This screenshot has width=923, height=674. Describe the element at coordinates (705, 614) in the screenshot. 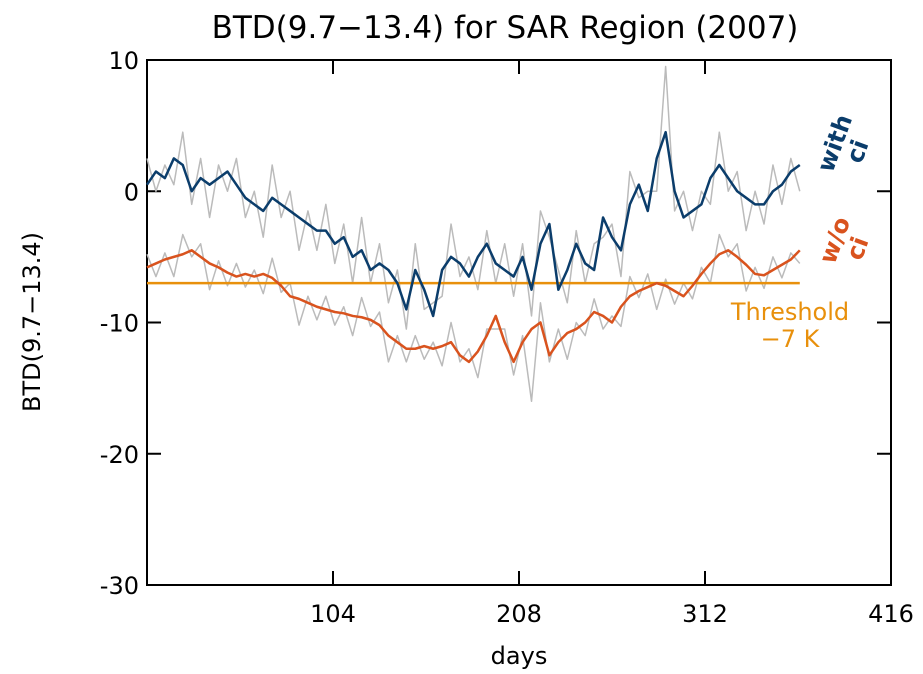

I see `x-tick-label: 312` at that location.